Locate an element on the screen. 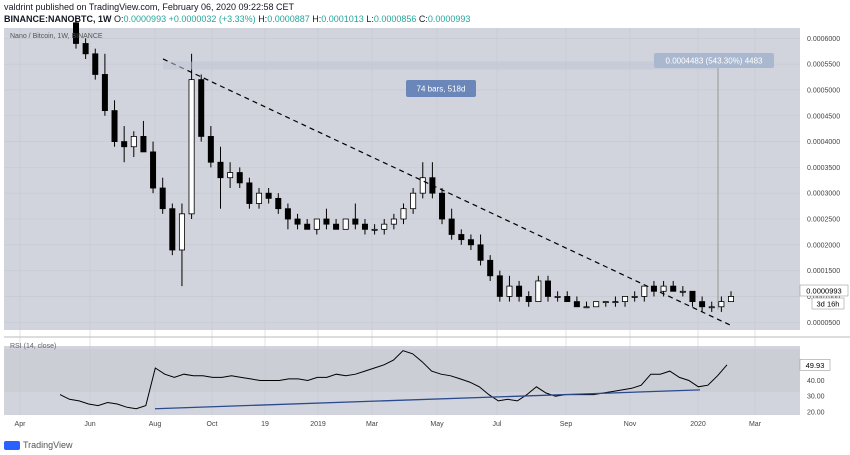 This screenshot has height=455, width=850. chart-title: Nano / Bitcoin, 1W, BINANCE is located at coordinates (56, 36).